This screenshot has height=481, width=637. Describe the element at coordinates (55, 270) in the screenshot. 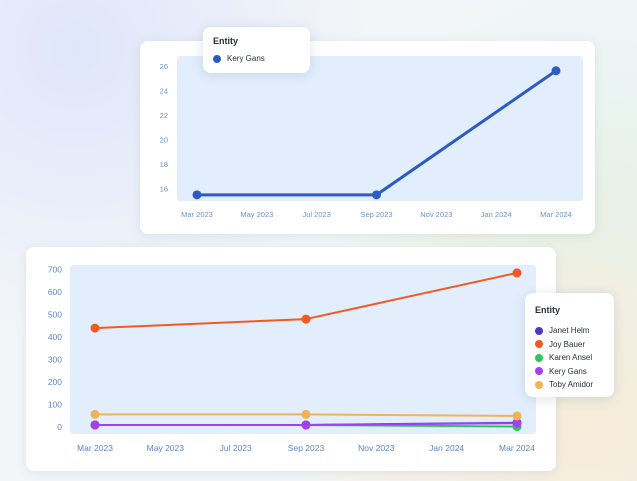

I see `y-tick-label: 700` at that location.